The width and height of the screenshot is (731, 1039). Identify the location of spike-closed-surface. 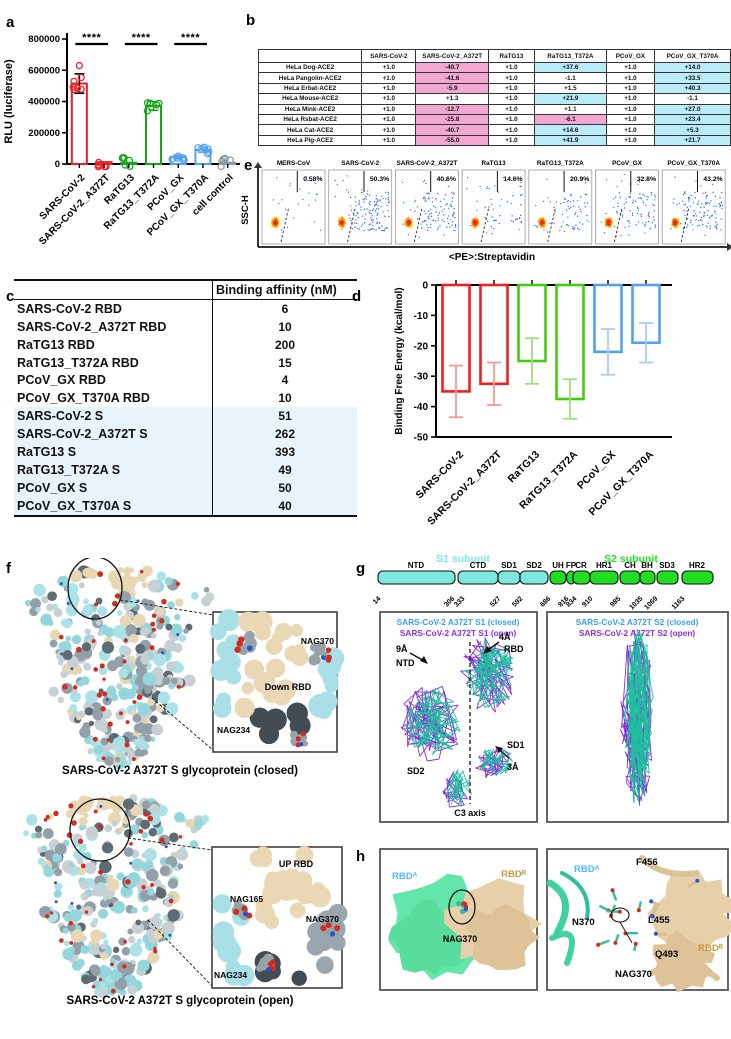
(119, 667).